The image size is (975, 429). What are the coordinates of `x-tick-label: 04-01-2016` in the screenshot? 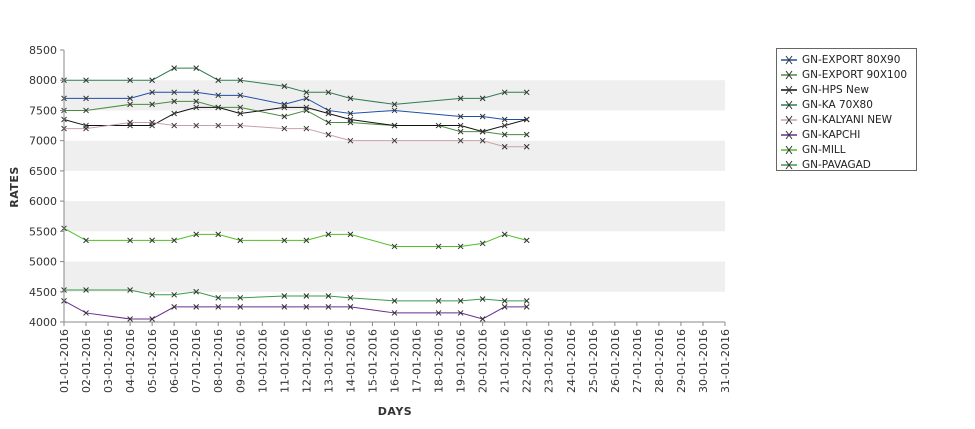 It's located at (130, 361).